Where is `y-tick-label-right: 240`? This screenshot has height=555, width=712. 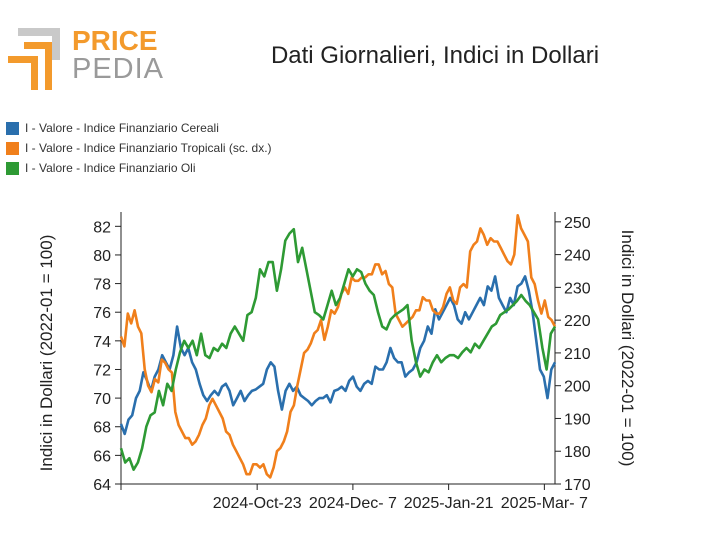 y-tick-label-right: 240 is located at coordinates (577, 256).